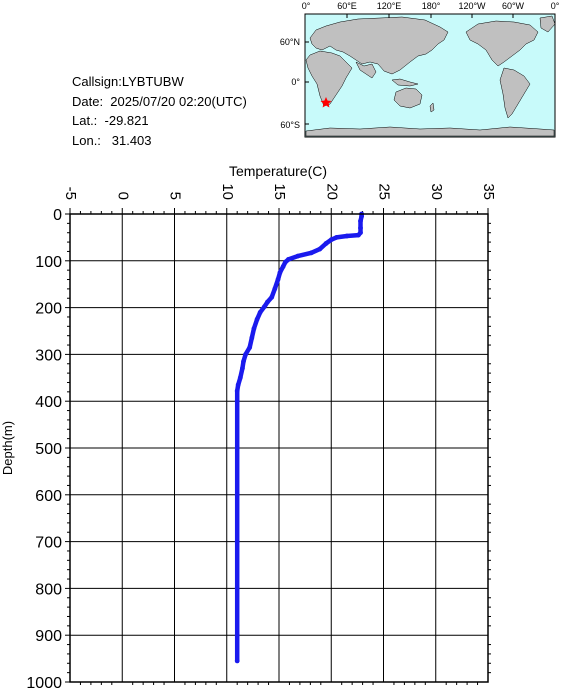  I want to click on map-lat-labels: 60°N 0° 60°S, so click(290, 83).